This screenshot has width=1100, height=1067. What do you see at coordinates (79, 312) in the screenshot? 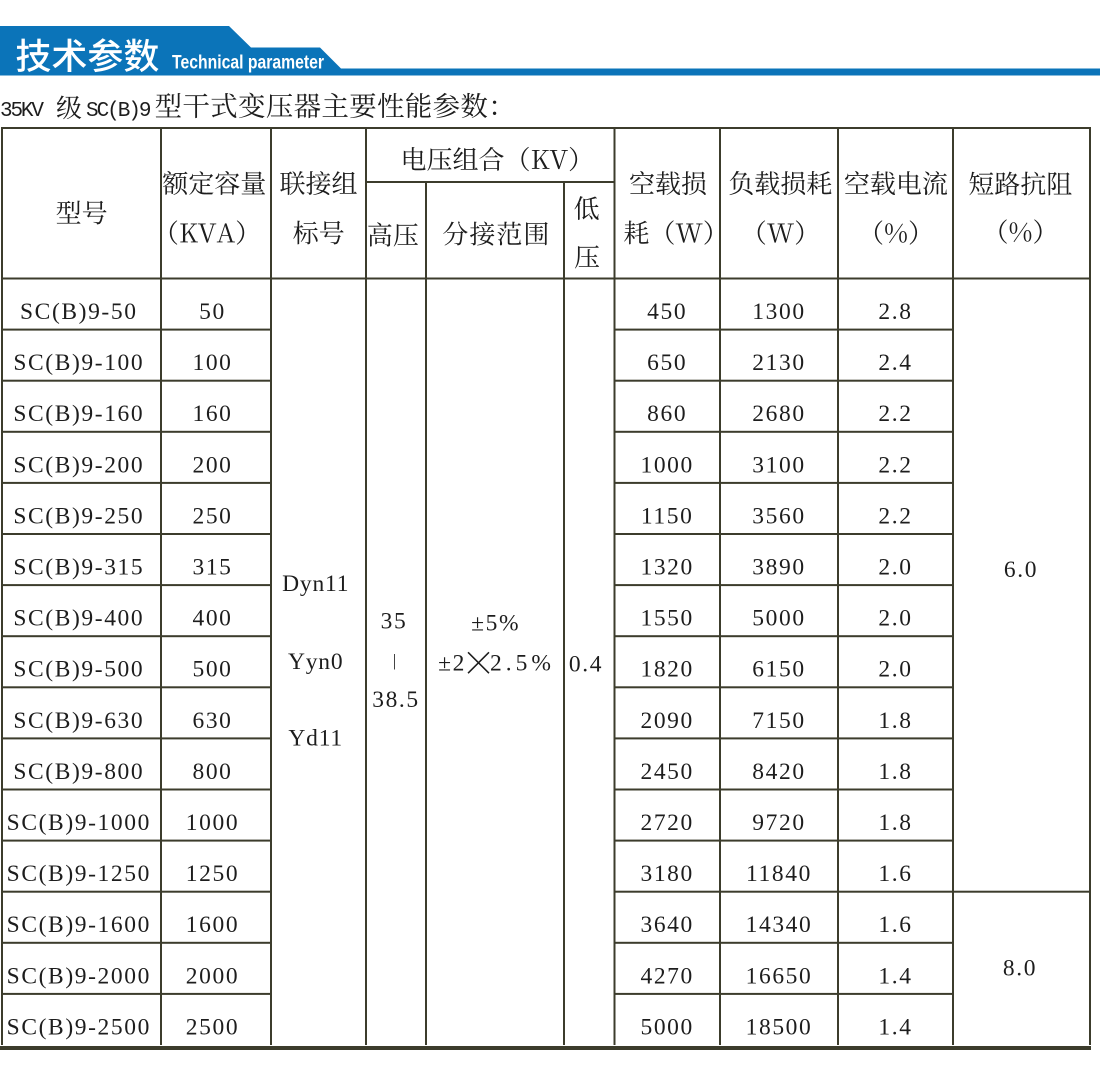
I see `svg-text: SC(B)9-50` at bounding box center [79, 312].